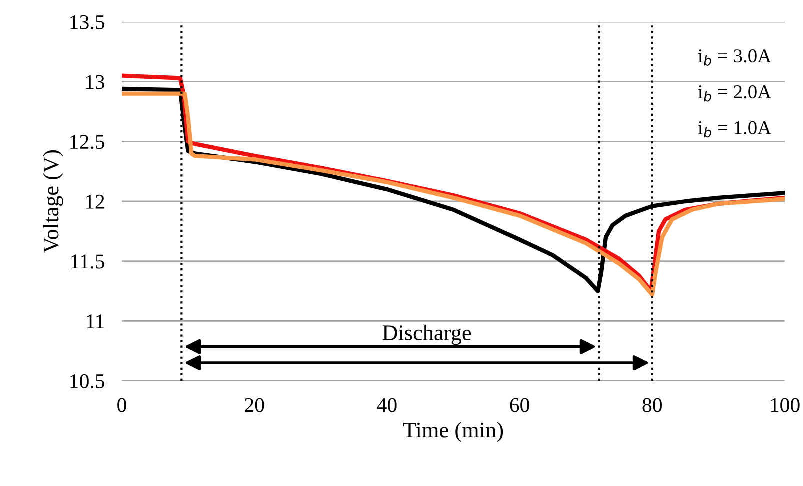  I want to click on x-tick-label: 80, so click(652, 405).